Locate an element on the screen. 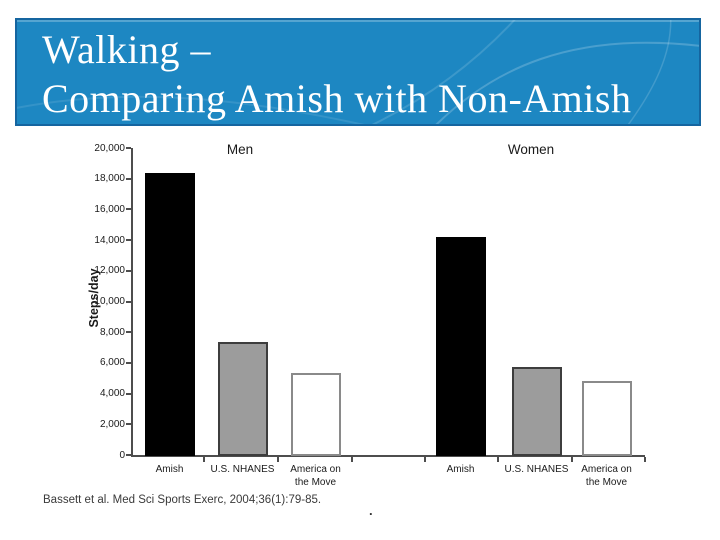 The height and width of the screenshot is (540, 720). y-tick-label: 6,000 is located at coordinates (112, 363).